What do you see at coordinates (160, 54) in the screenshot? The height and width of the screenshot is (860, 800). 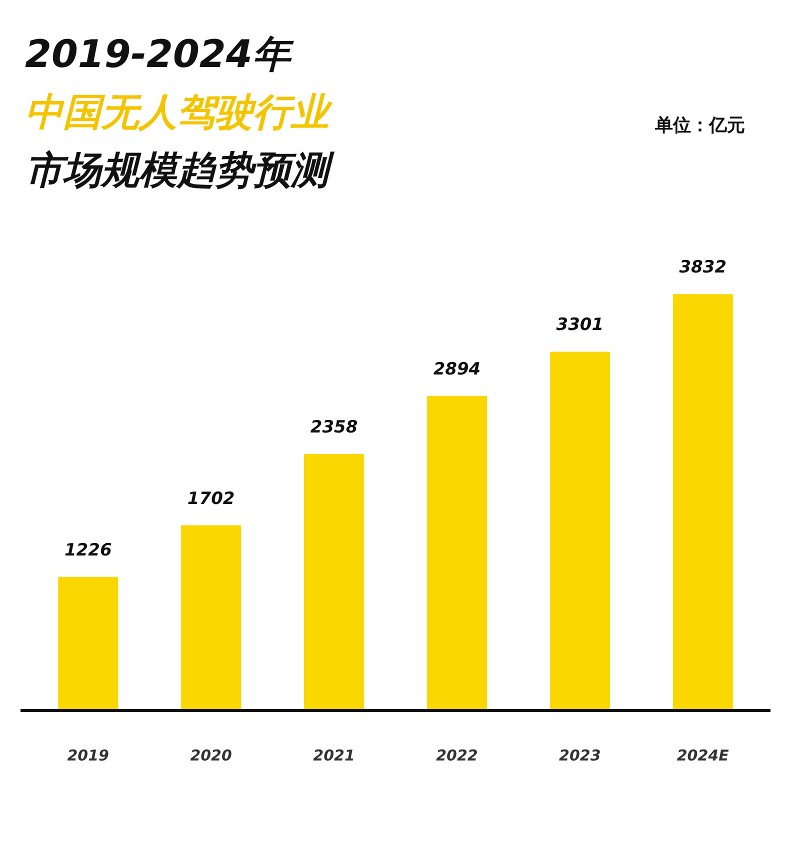 I see `chart-title: 2019-2024年` at bounding box center [160, 54].